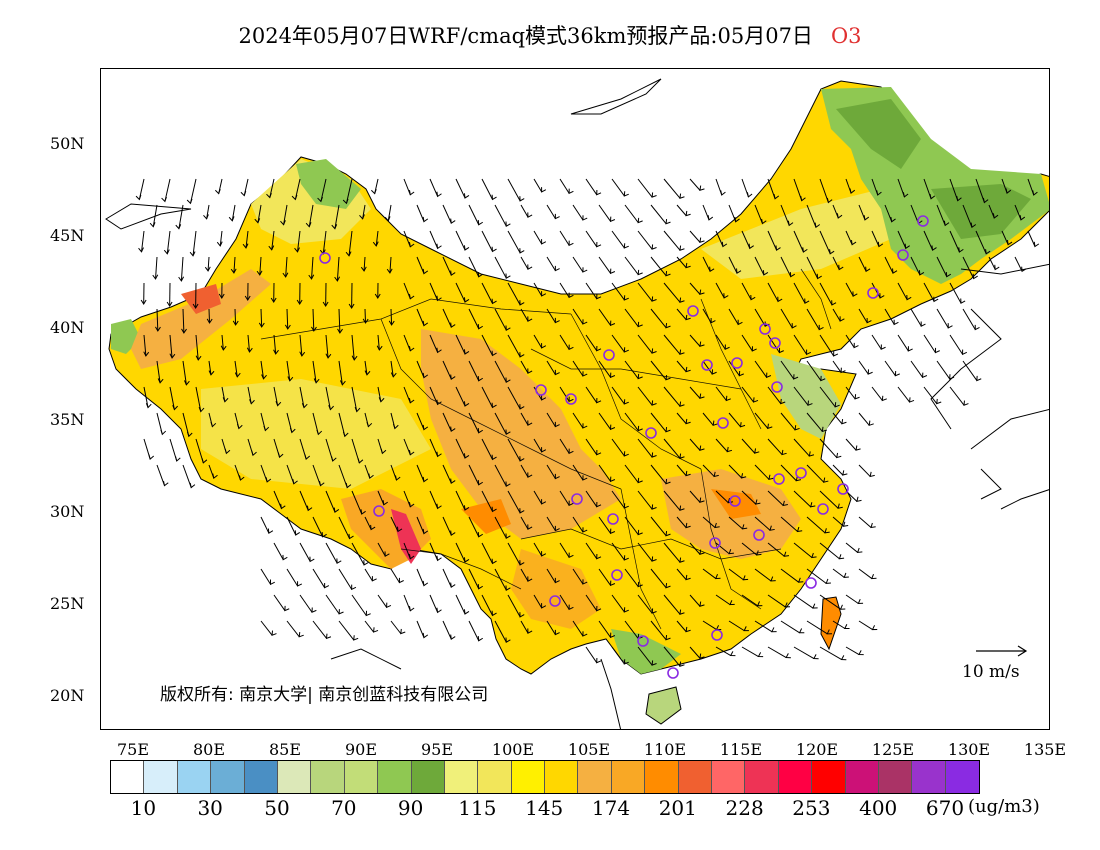 The height and width of the screenshot is (850, 1100). Describe the element at coordinates (741, 749) in the screenshot. I see `lon-label-115e: 115E` at that location.